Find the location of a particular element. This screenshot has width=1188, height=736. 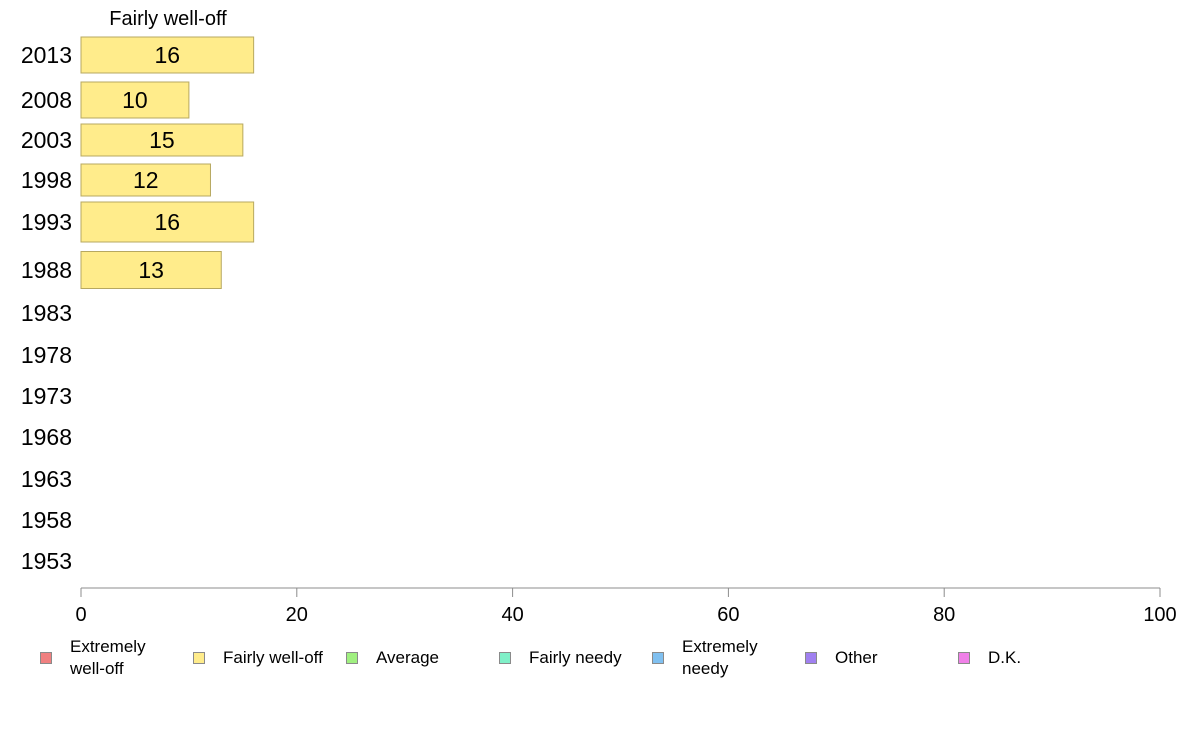

bar-value-label: 10 is located at coordinates (135, 100).